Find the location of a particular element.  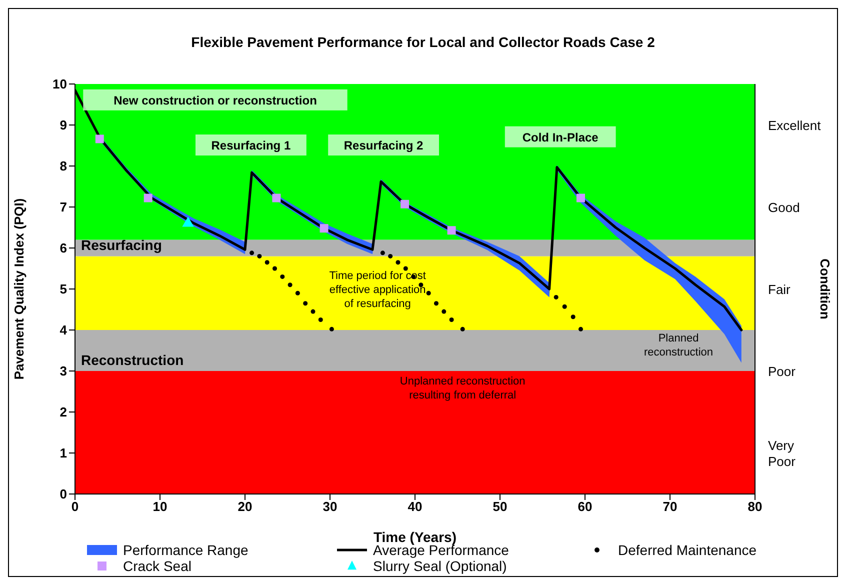

legend-label: Performance Range is located at coordinates (185, 550).